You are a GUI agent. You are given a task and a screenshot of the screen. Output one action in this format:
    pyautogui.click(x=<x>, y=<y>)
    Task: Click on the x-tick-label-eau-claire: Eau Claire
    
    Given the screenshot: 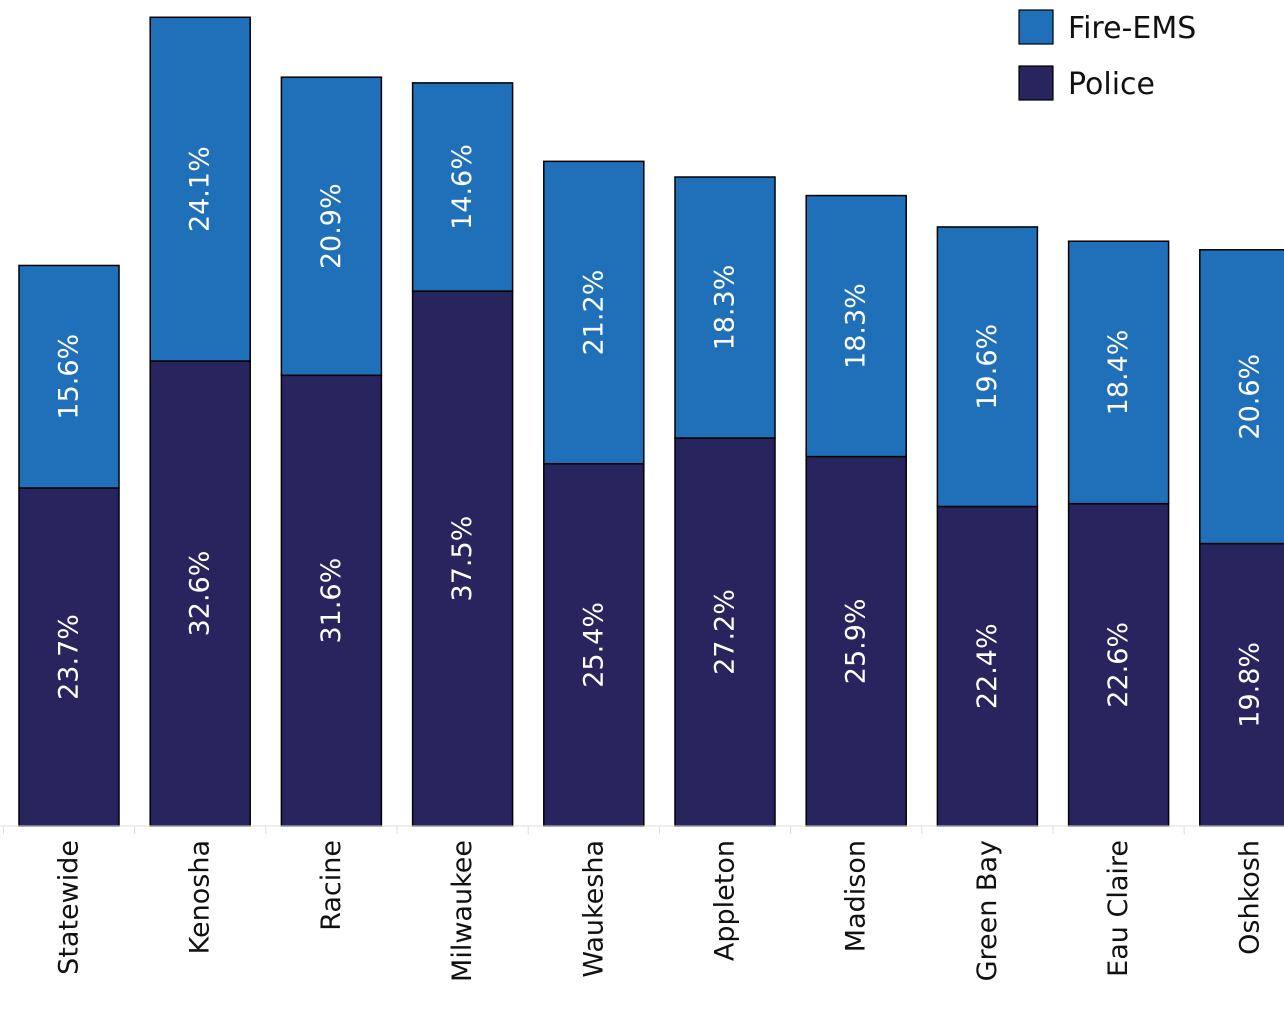 What is the action you would take?
    pyautogui.click(x=1118, y=908)
    